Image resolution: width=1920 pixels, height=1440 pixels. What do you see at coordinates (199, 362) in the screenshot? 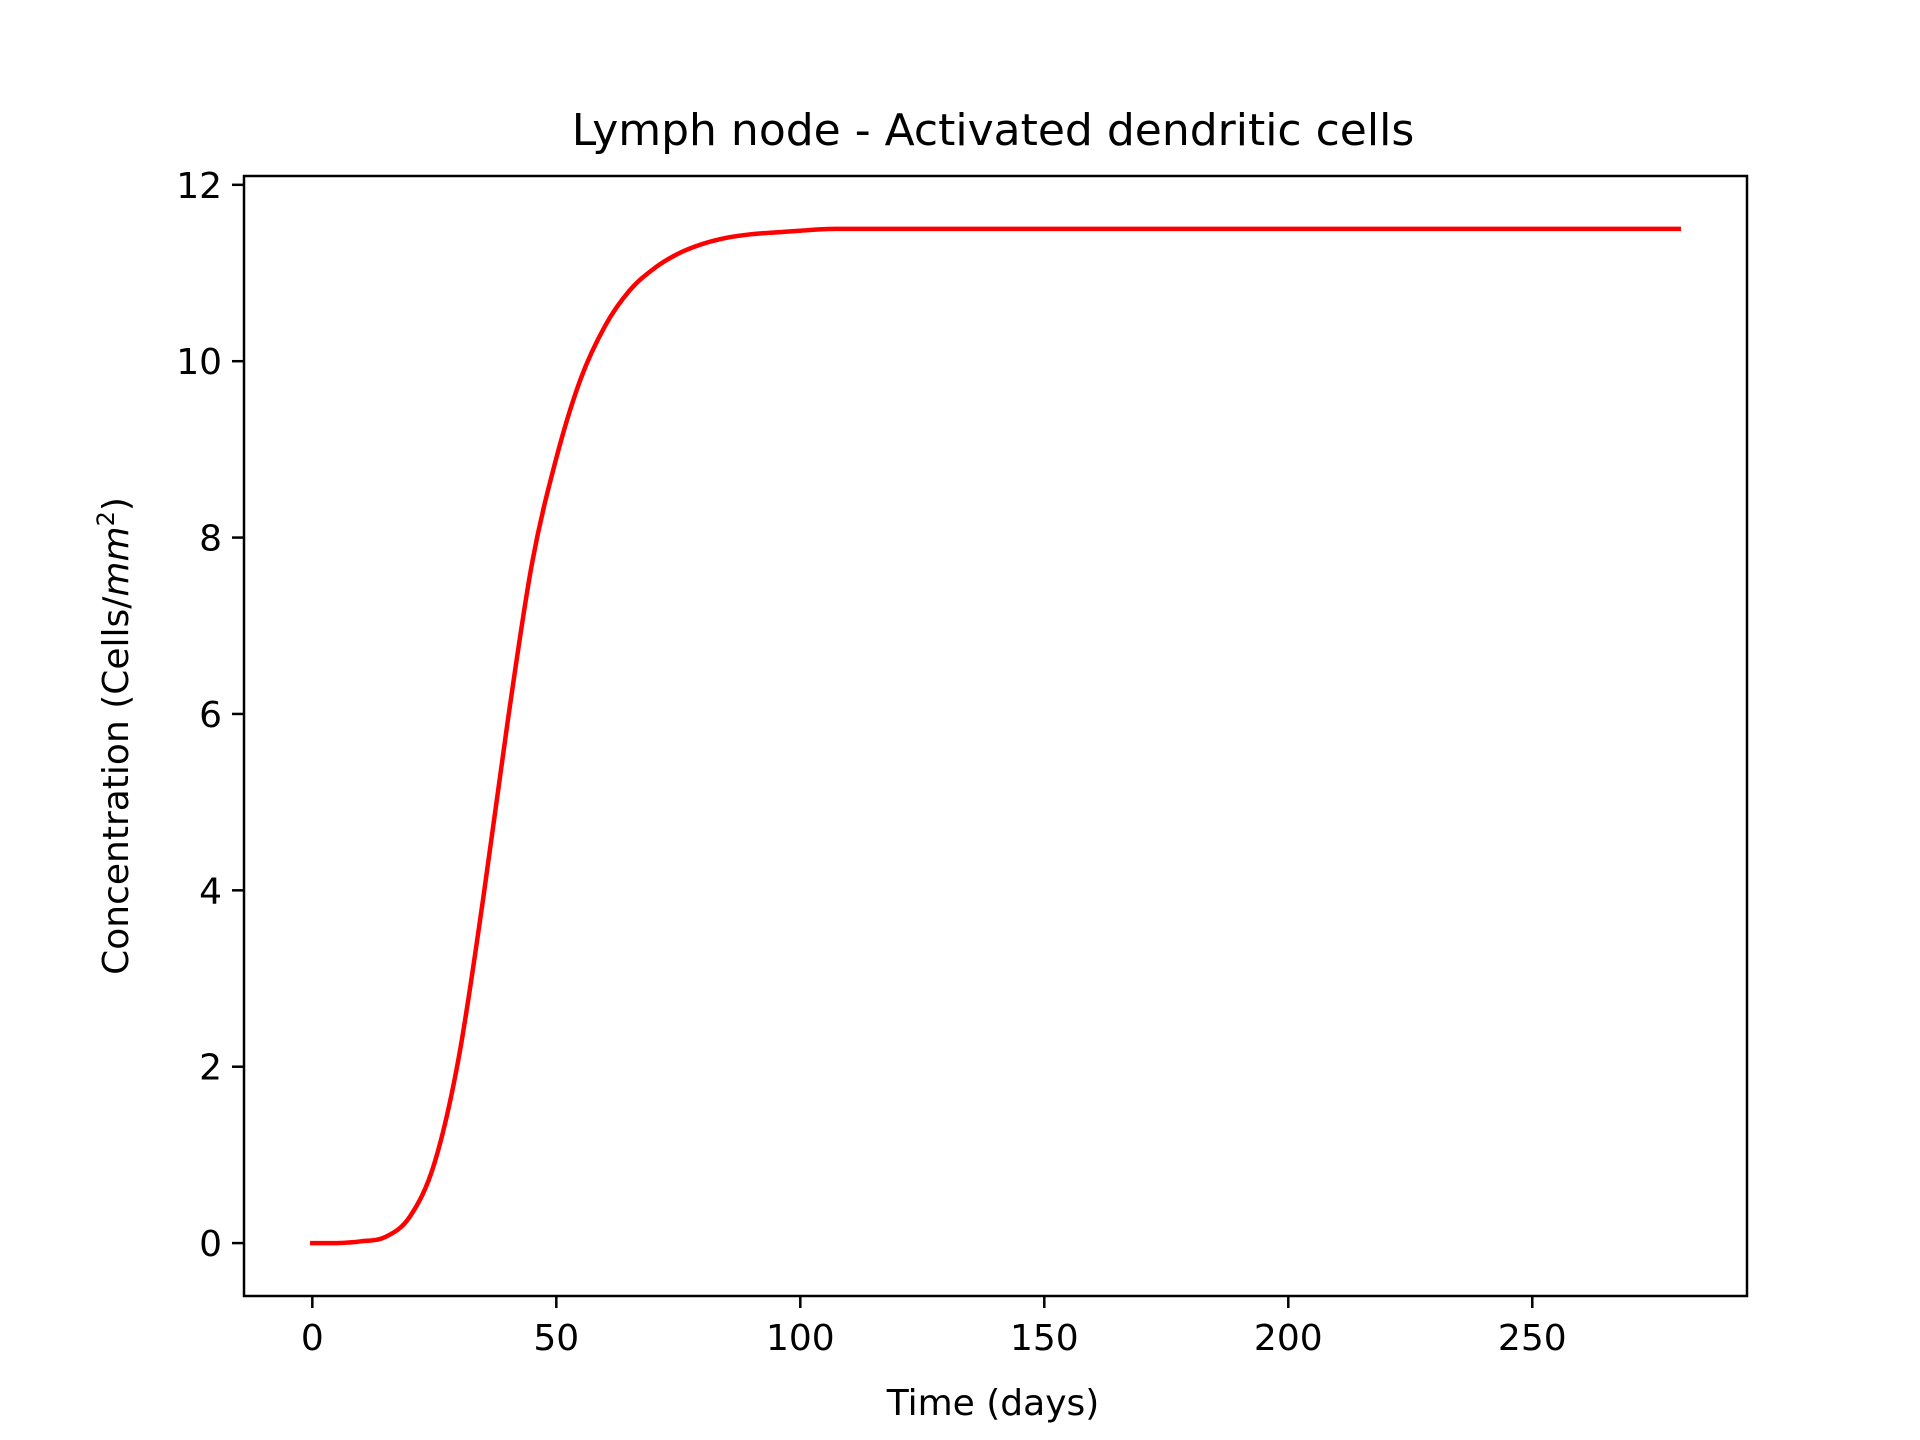
I see `y-tick-label: 10` at bounding box center [199, 362].